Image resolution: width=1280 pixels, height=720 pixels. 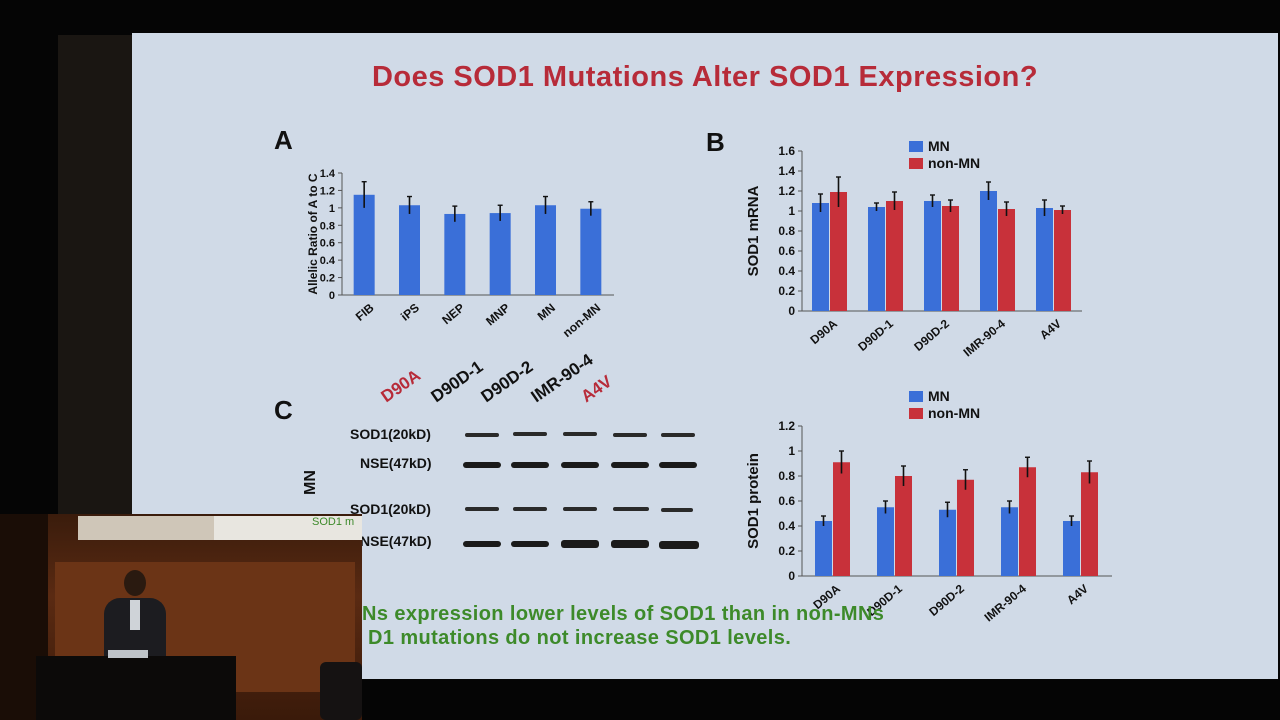 I want to click on x-tick-label: D90D-1, so click(x=875, y=335).